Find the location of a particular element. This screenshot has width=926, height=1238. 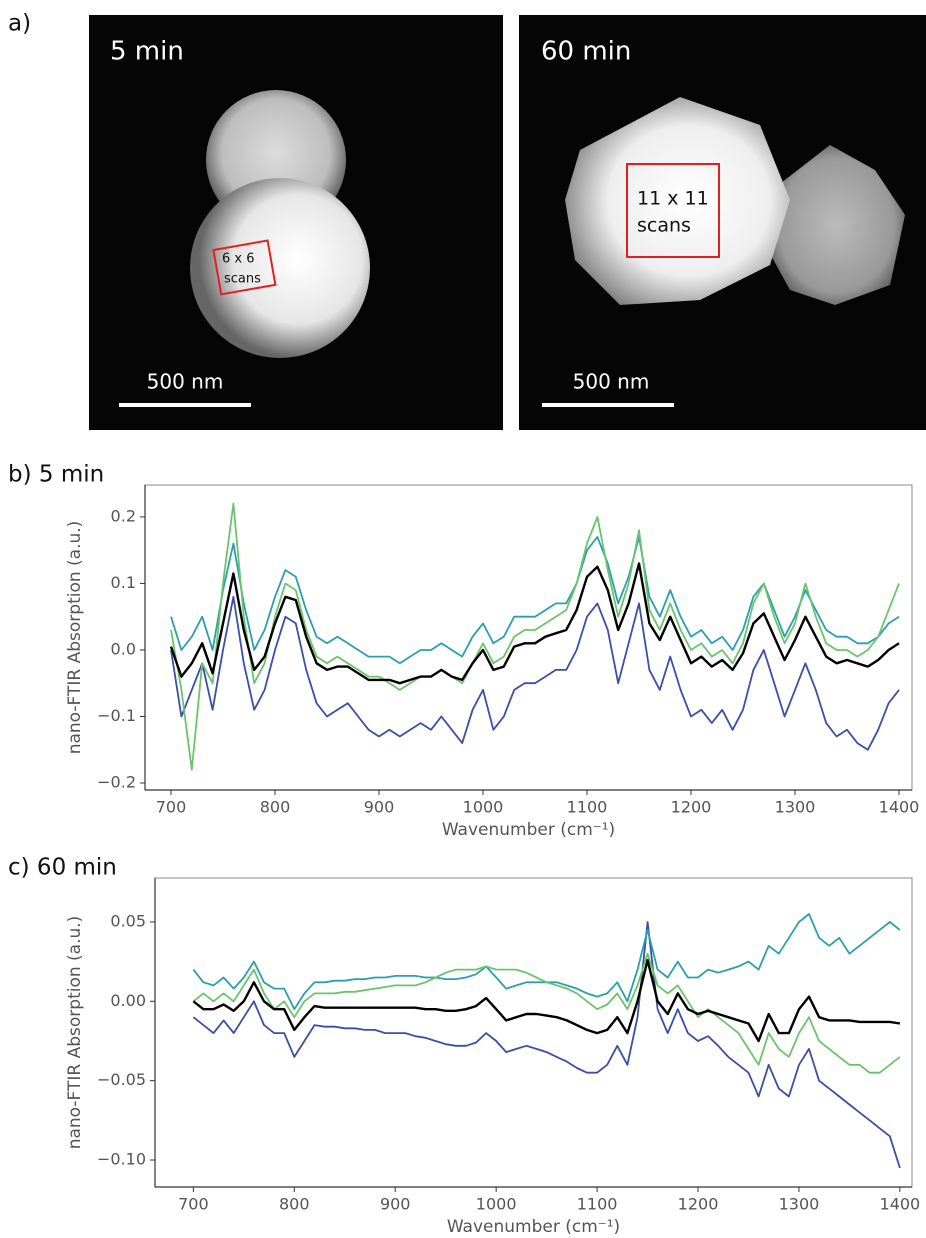

y-tick-label: 0.1 is located at coordinates (123, 582).